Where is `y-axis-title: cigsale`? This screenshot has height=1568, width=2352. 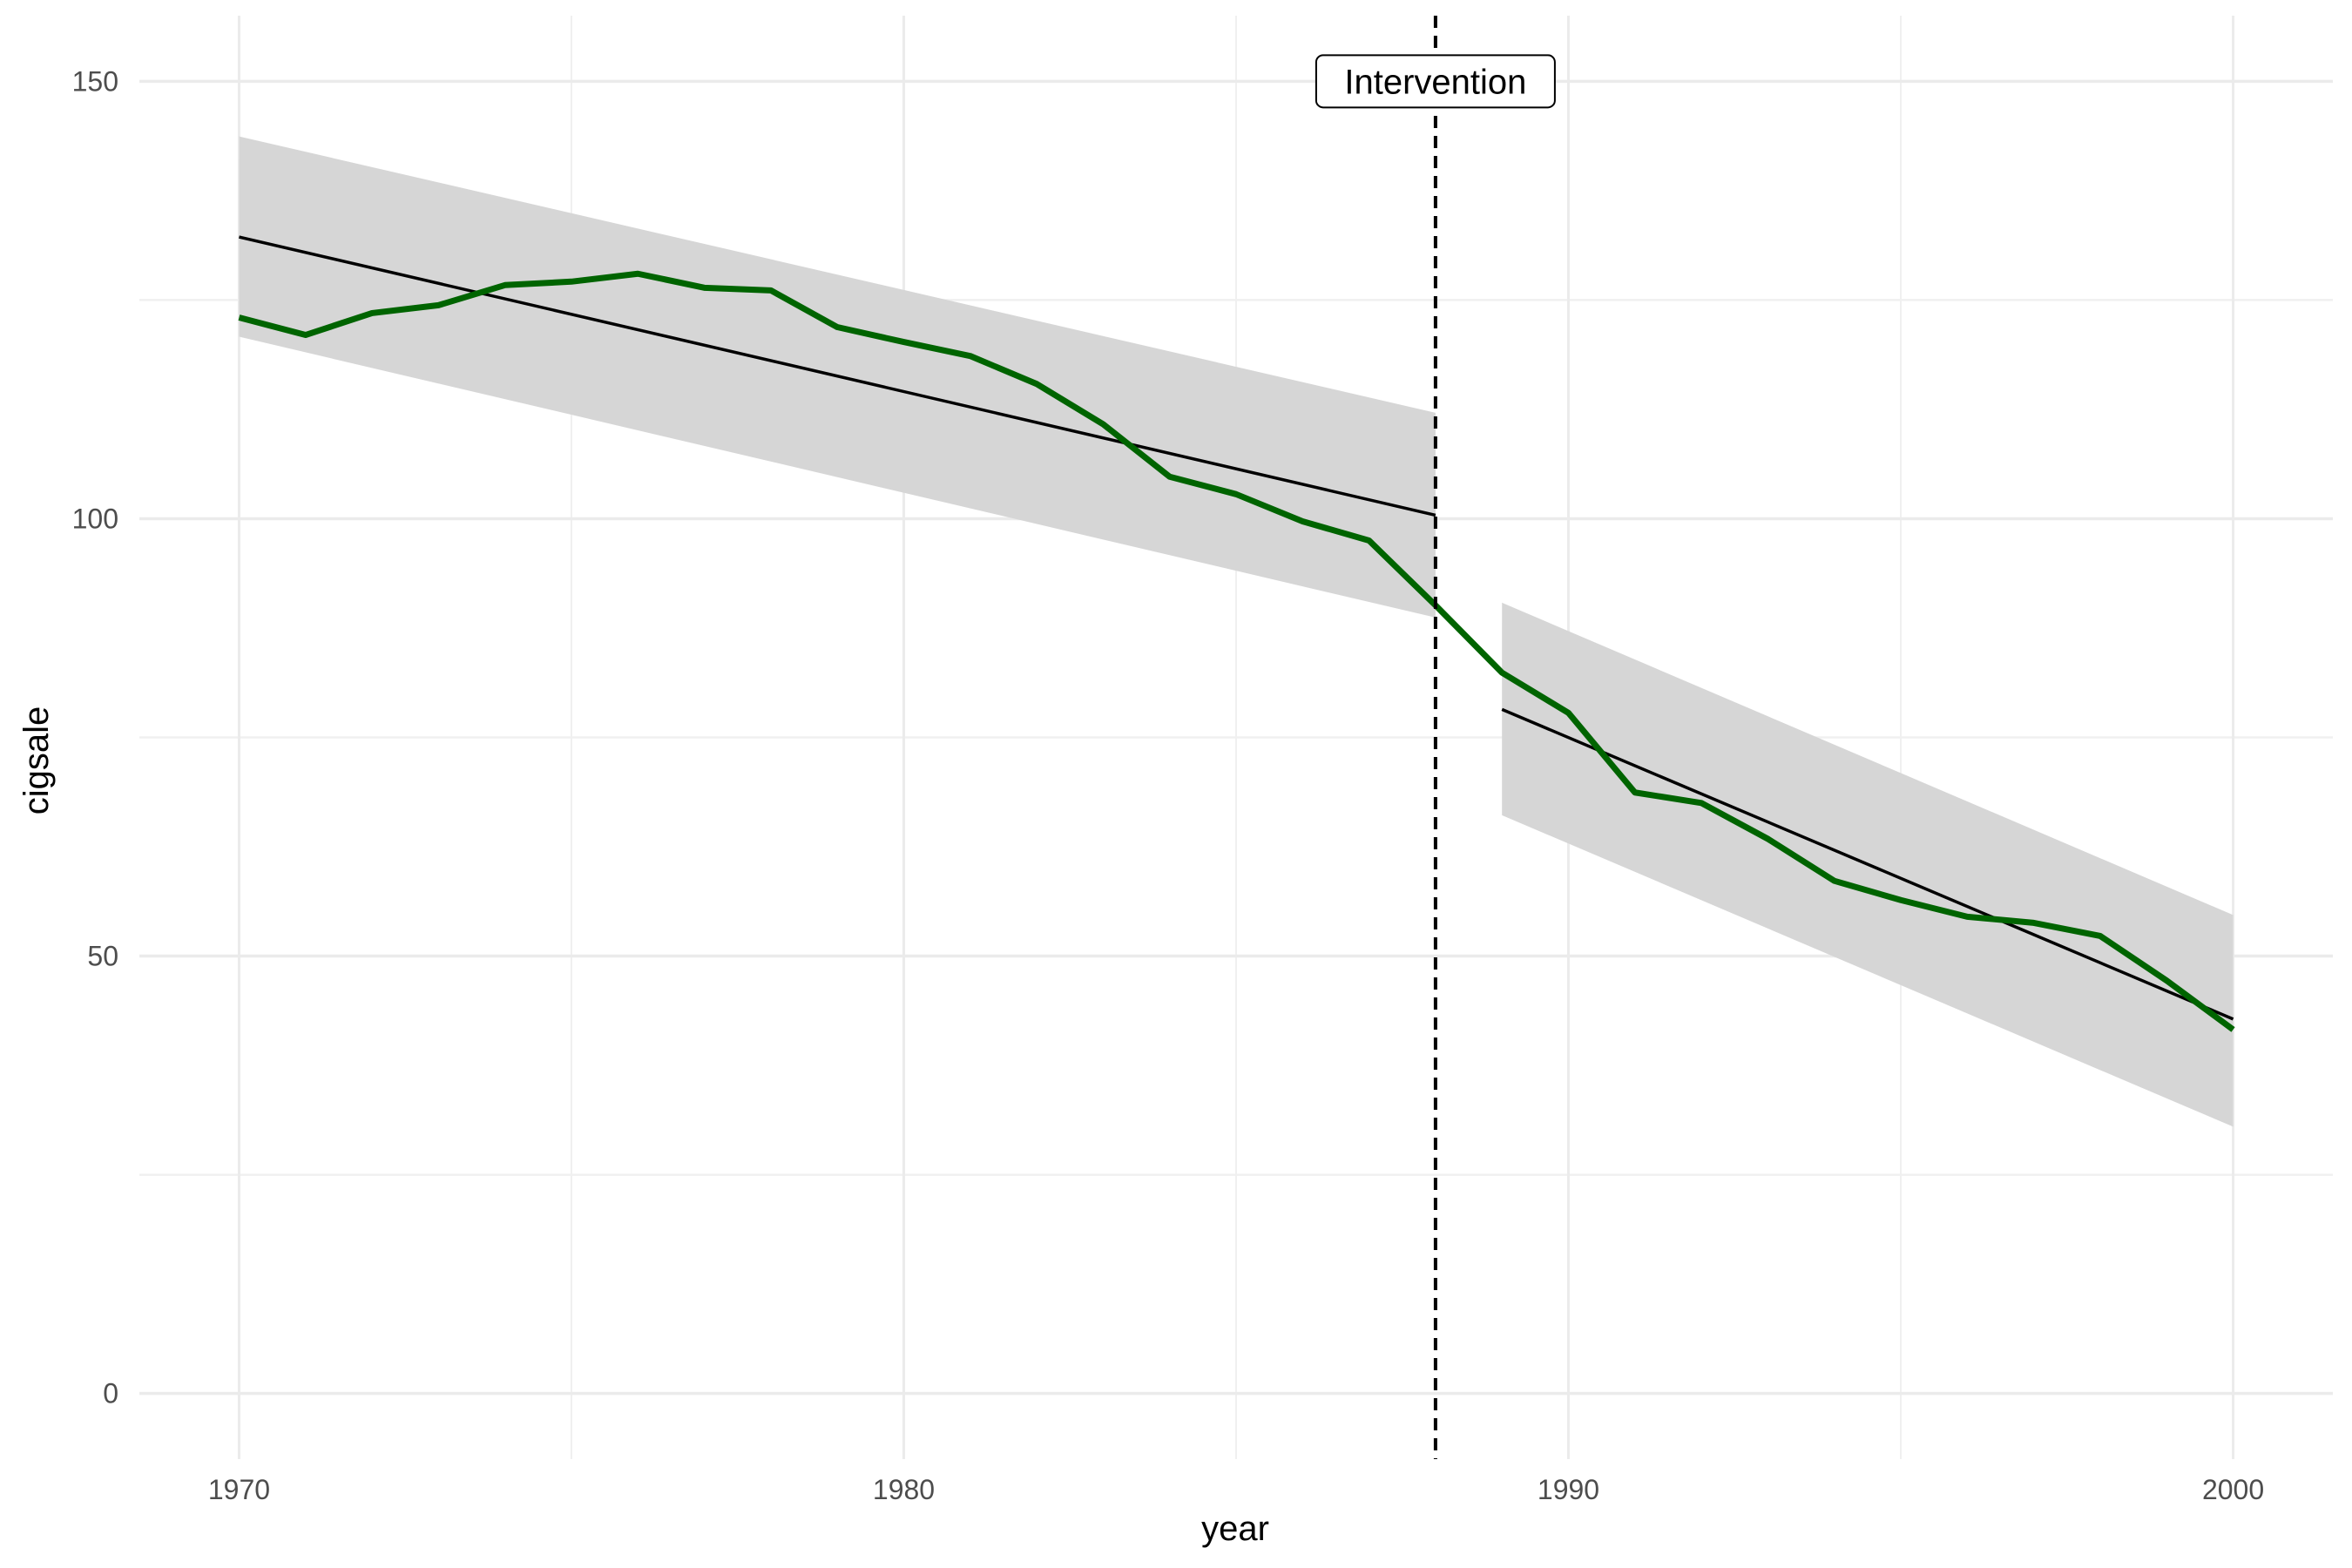 y-axis-title: cigsale is located at coordinates (36, 761).